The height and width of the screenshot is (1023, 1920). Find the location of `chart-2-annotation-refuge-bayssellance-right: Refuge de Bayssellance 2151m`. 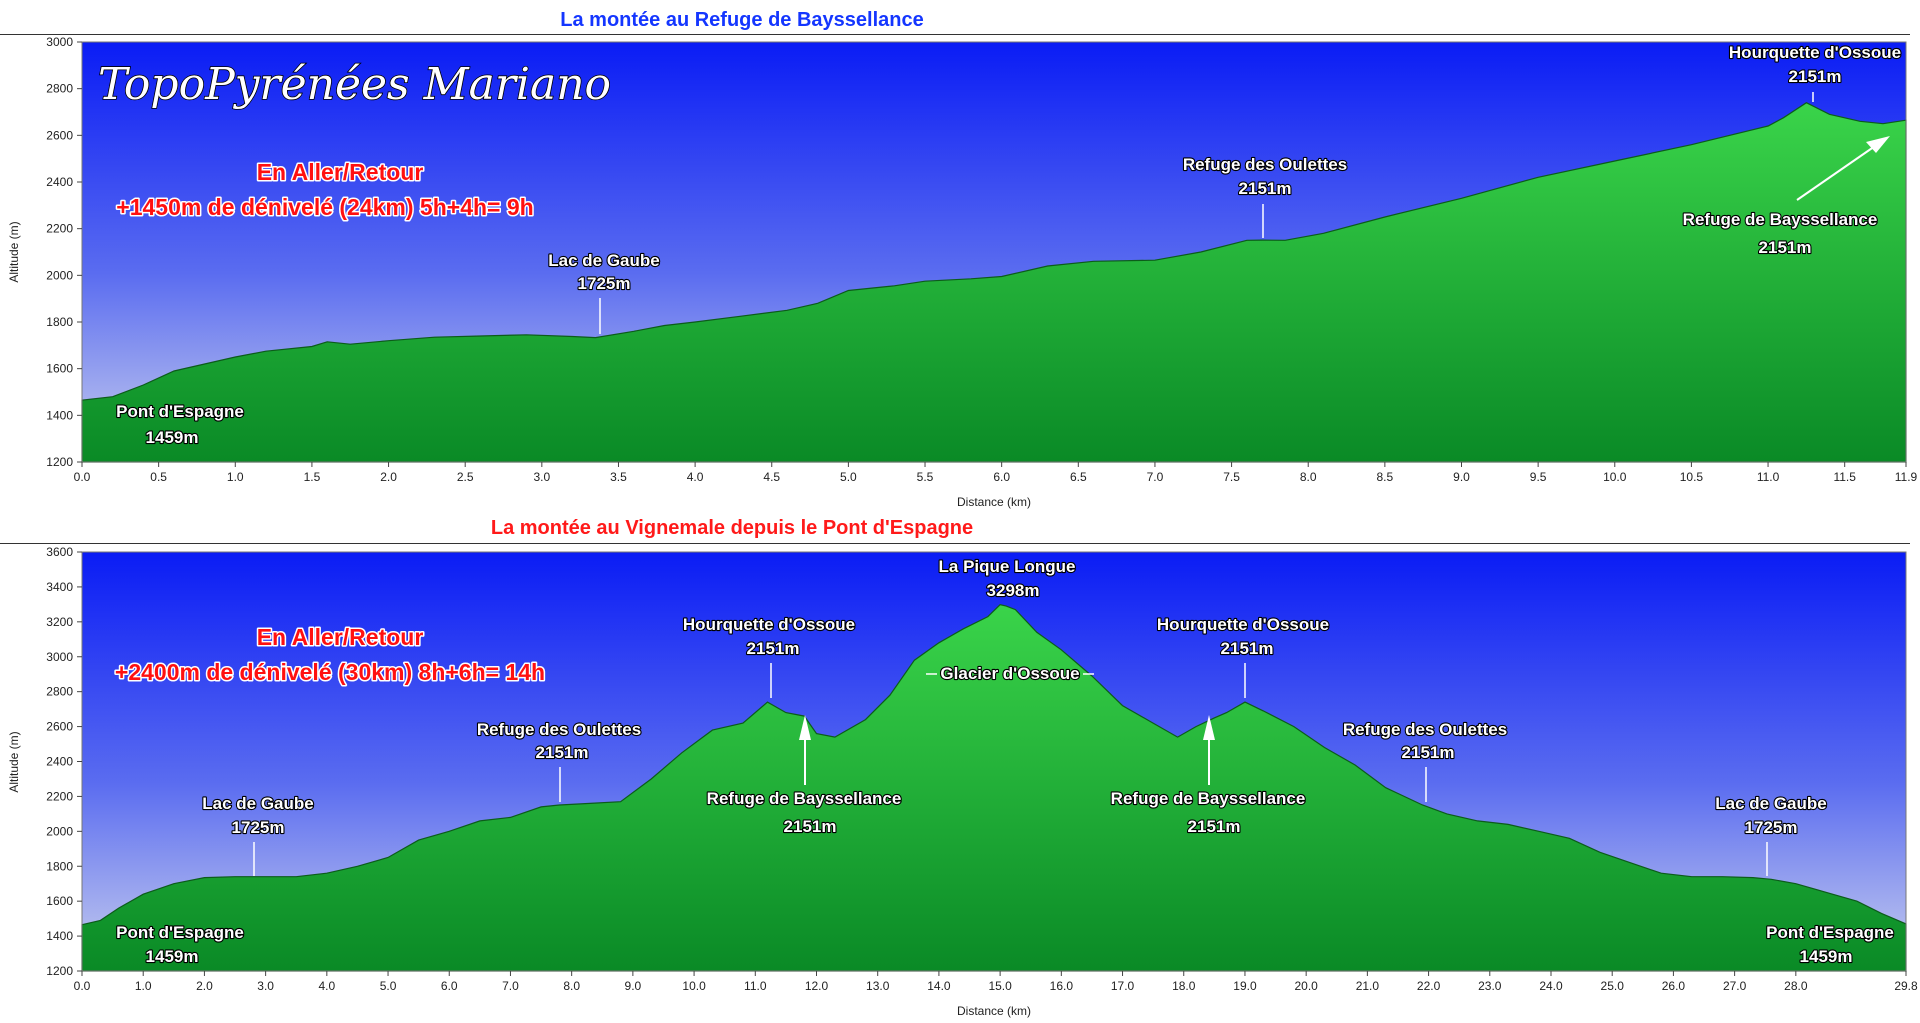

chart-2-annotation-refuge-bayssellance-right: Refuge de Bayssellance 2151m is located at coordinates (1208, 776).